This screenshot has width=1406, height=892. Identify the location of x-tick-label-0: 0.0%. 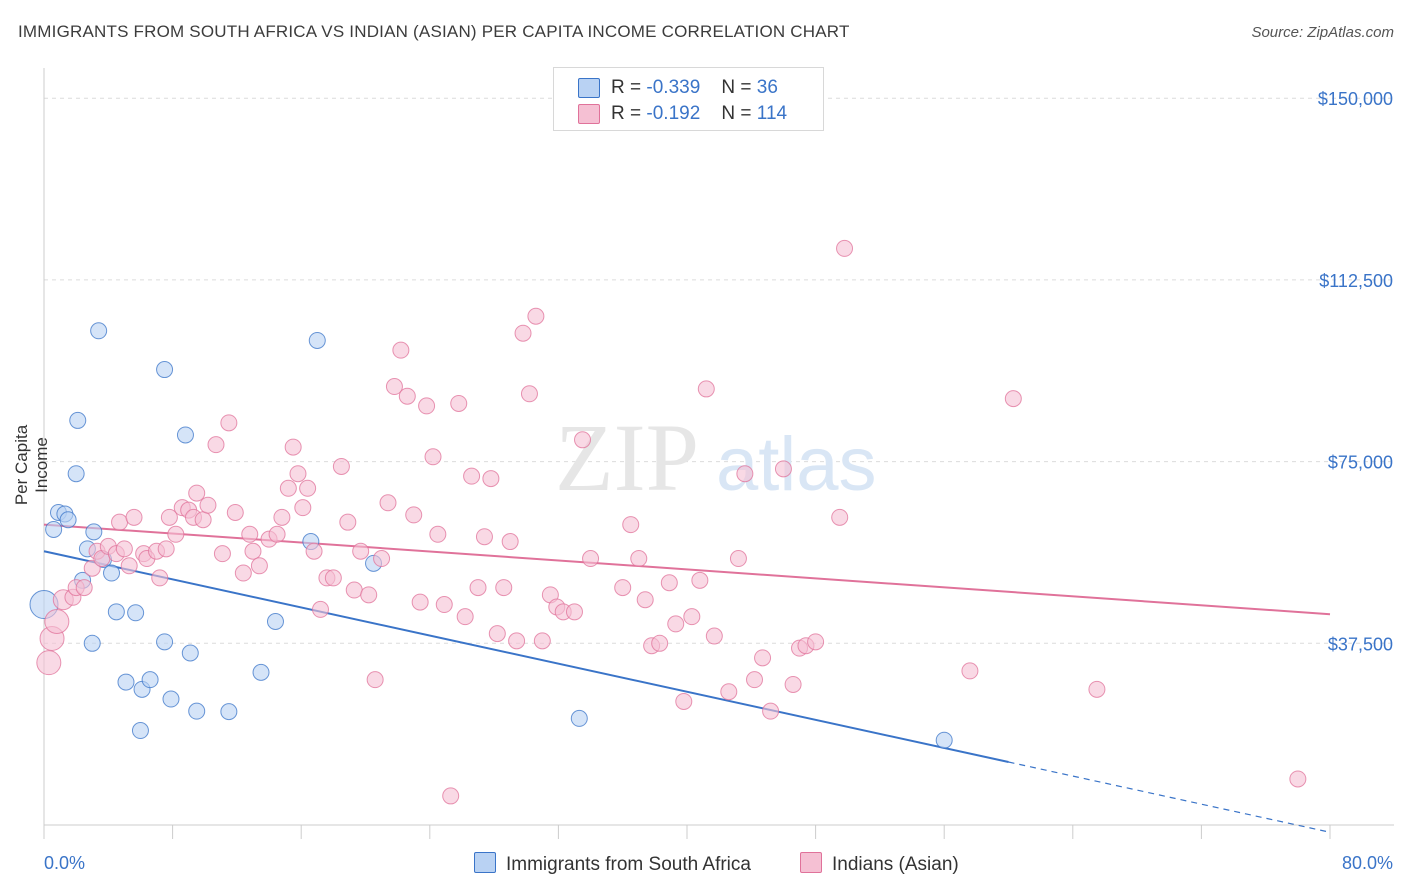
(64, 863).